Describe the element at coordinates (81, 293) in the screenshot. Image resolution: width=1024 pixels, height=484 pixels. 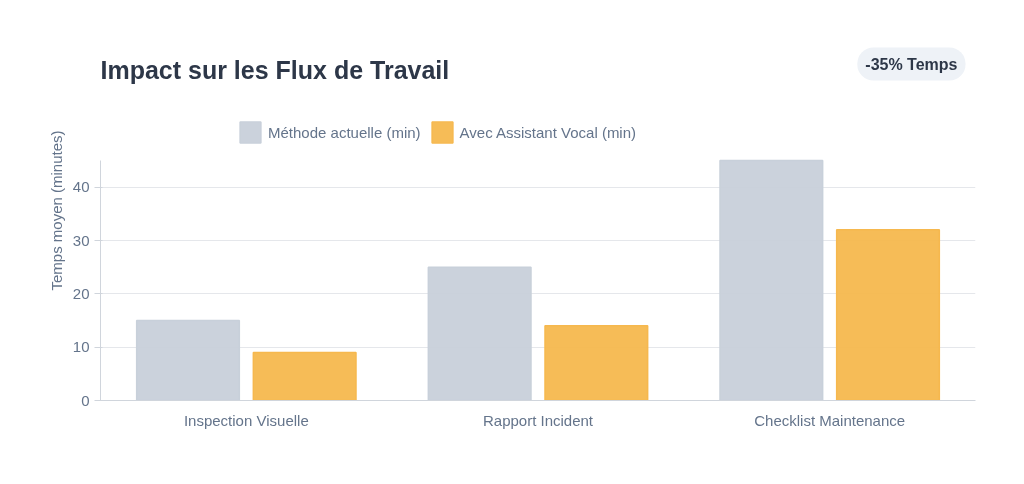
I see `y-tick-label: 20` at that location.